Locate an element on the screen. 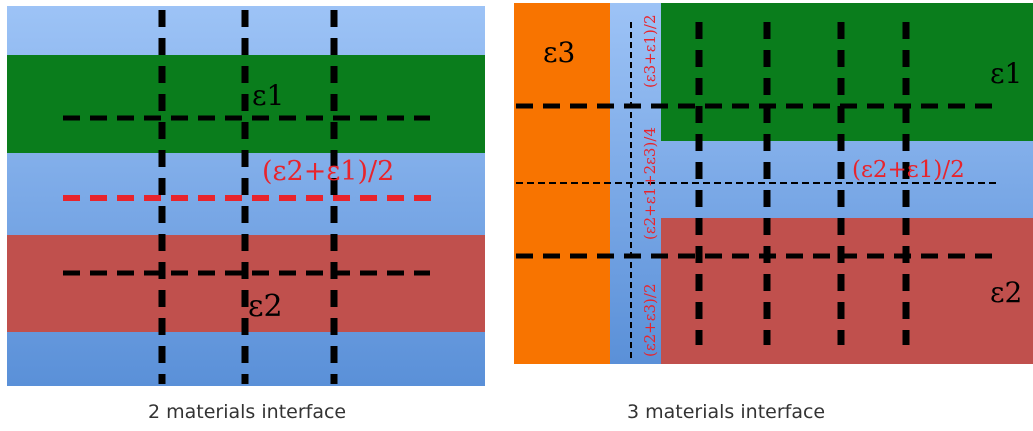  label-average-vertical-top: (ε3+ε1)/2 is located at coordinates (650, 52).